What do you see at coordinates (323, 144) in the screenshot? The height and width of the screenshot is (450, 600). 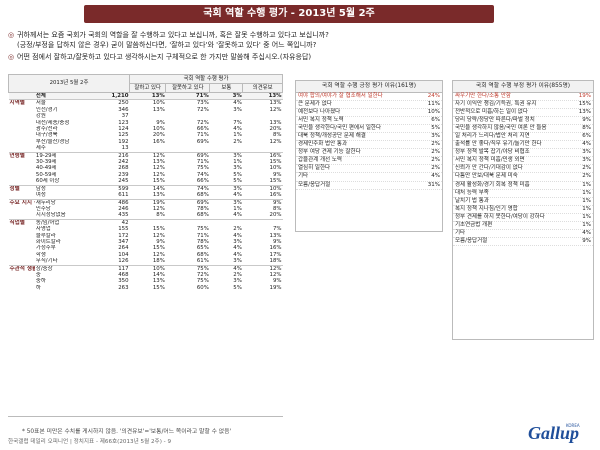 I see `reason-text: 경제민주화 법안 통과` at bounding box center [323, 144].